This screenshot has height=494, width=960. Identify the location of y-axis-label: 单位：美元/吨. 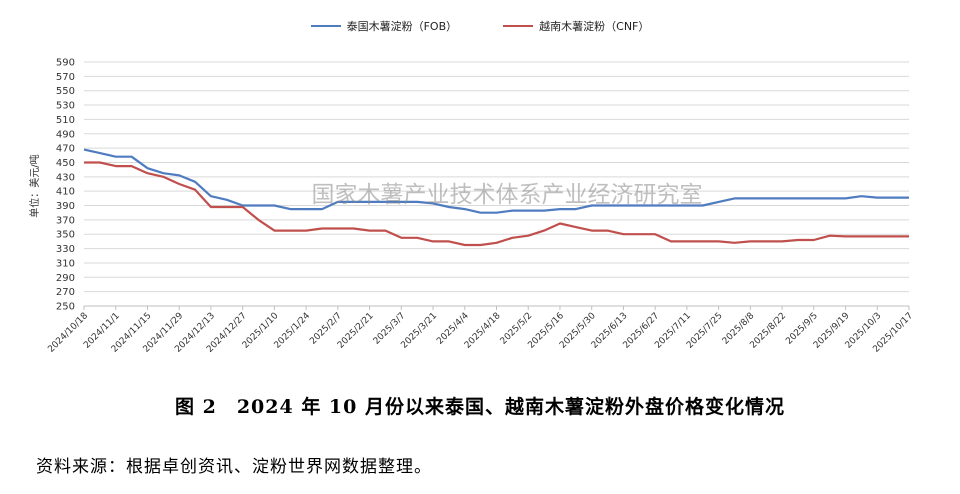
(34, 185).